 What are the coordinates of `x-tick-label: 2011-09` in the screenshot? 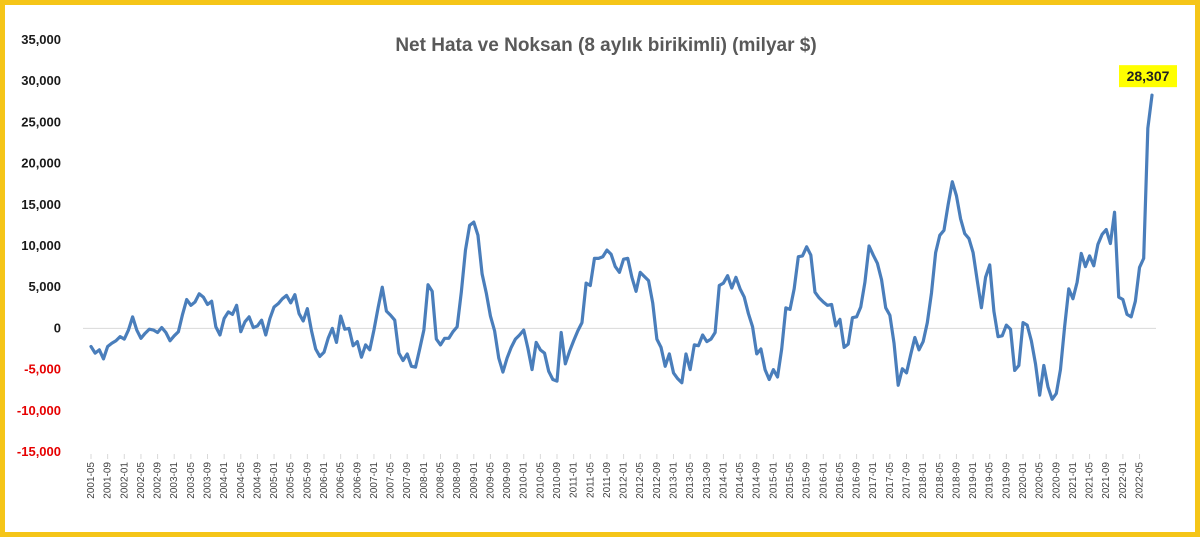 It's located at (607, 480).